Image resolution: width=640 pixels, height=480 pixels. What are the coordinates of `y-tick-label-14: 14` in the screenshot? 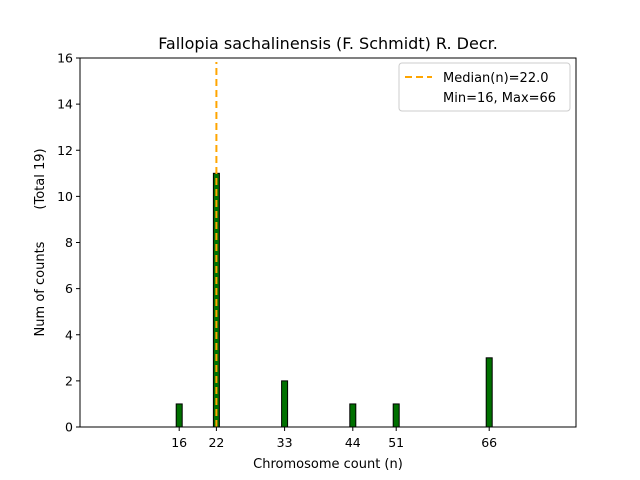 It's located at (65, 104).